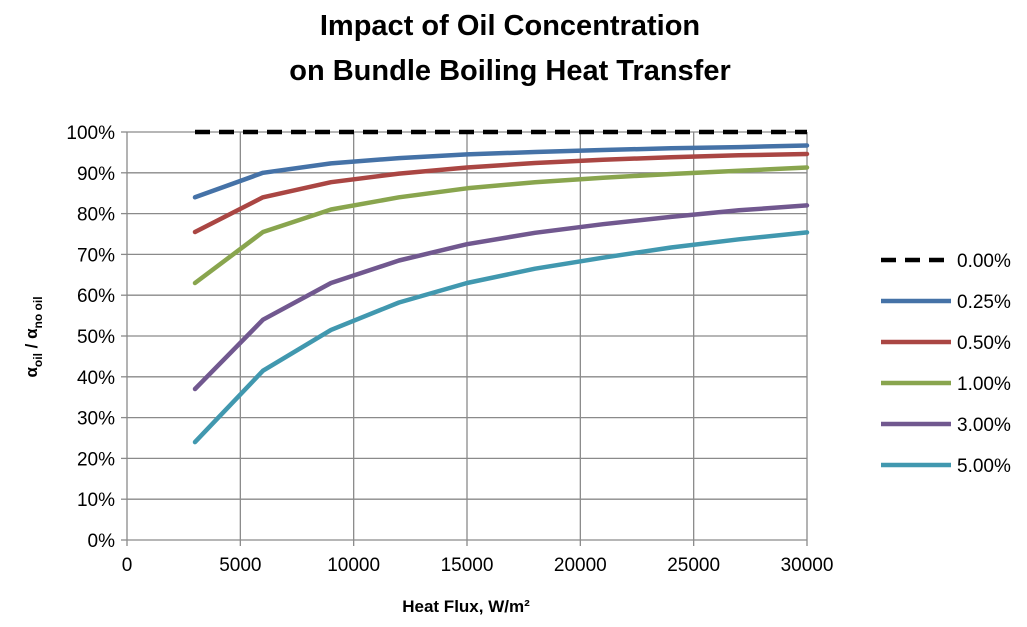  I want to click on y-tick-labels: 0% 10% 20% 30% 40% 50% 60% 70% 80% 90% 100%, so click(90, 337).